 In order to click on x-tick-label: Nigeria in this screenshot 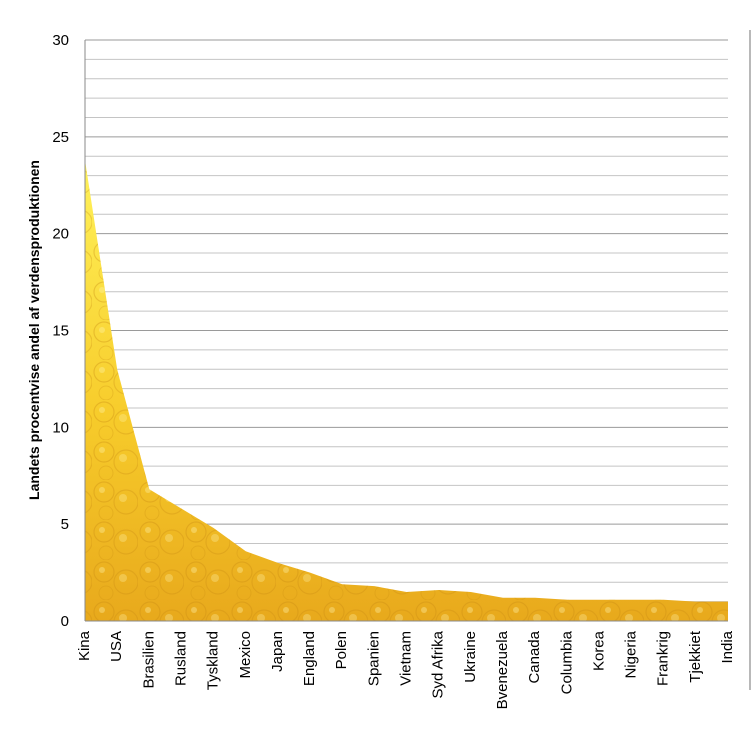, I will do `click(631, 654)`.